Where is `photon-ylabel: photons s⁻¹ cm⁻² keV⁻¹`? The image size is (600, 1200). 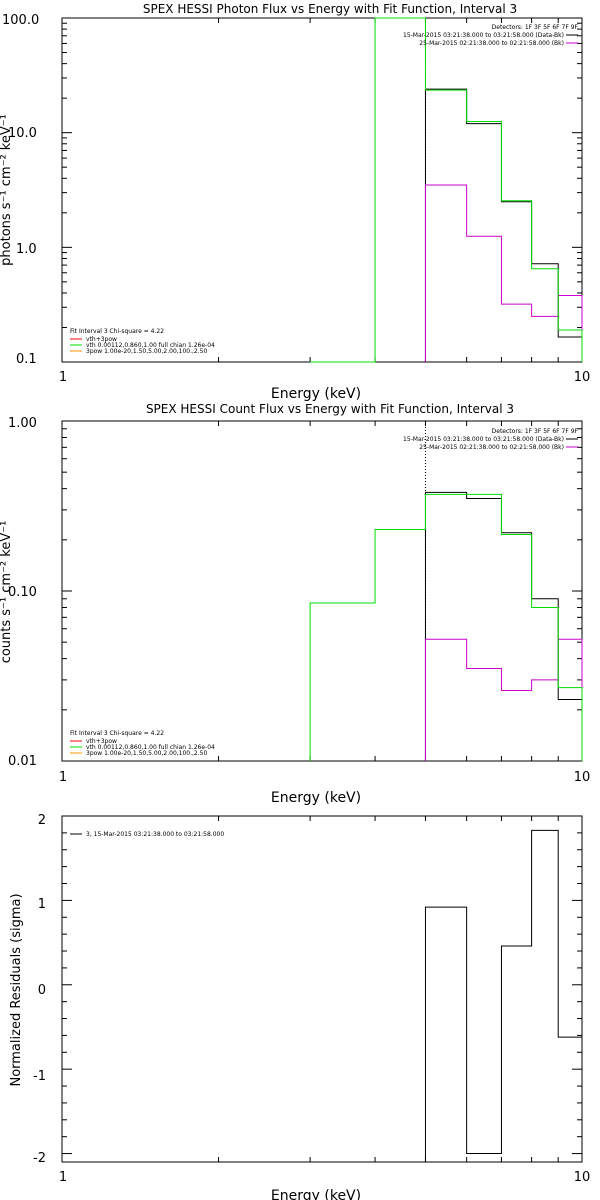
photon-ylabel: photons s⁻¹ cm⁻² keV⁻¹ is located at coordinates (7, 190).